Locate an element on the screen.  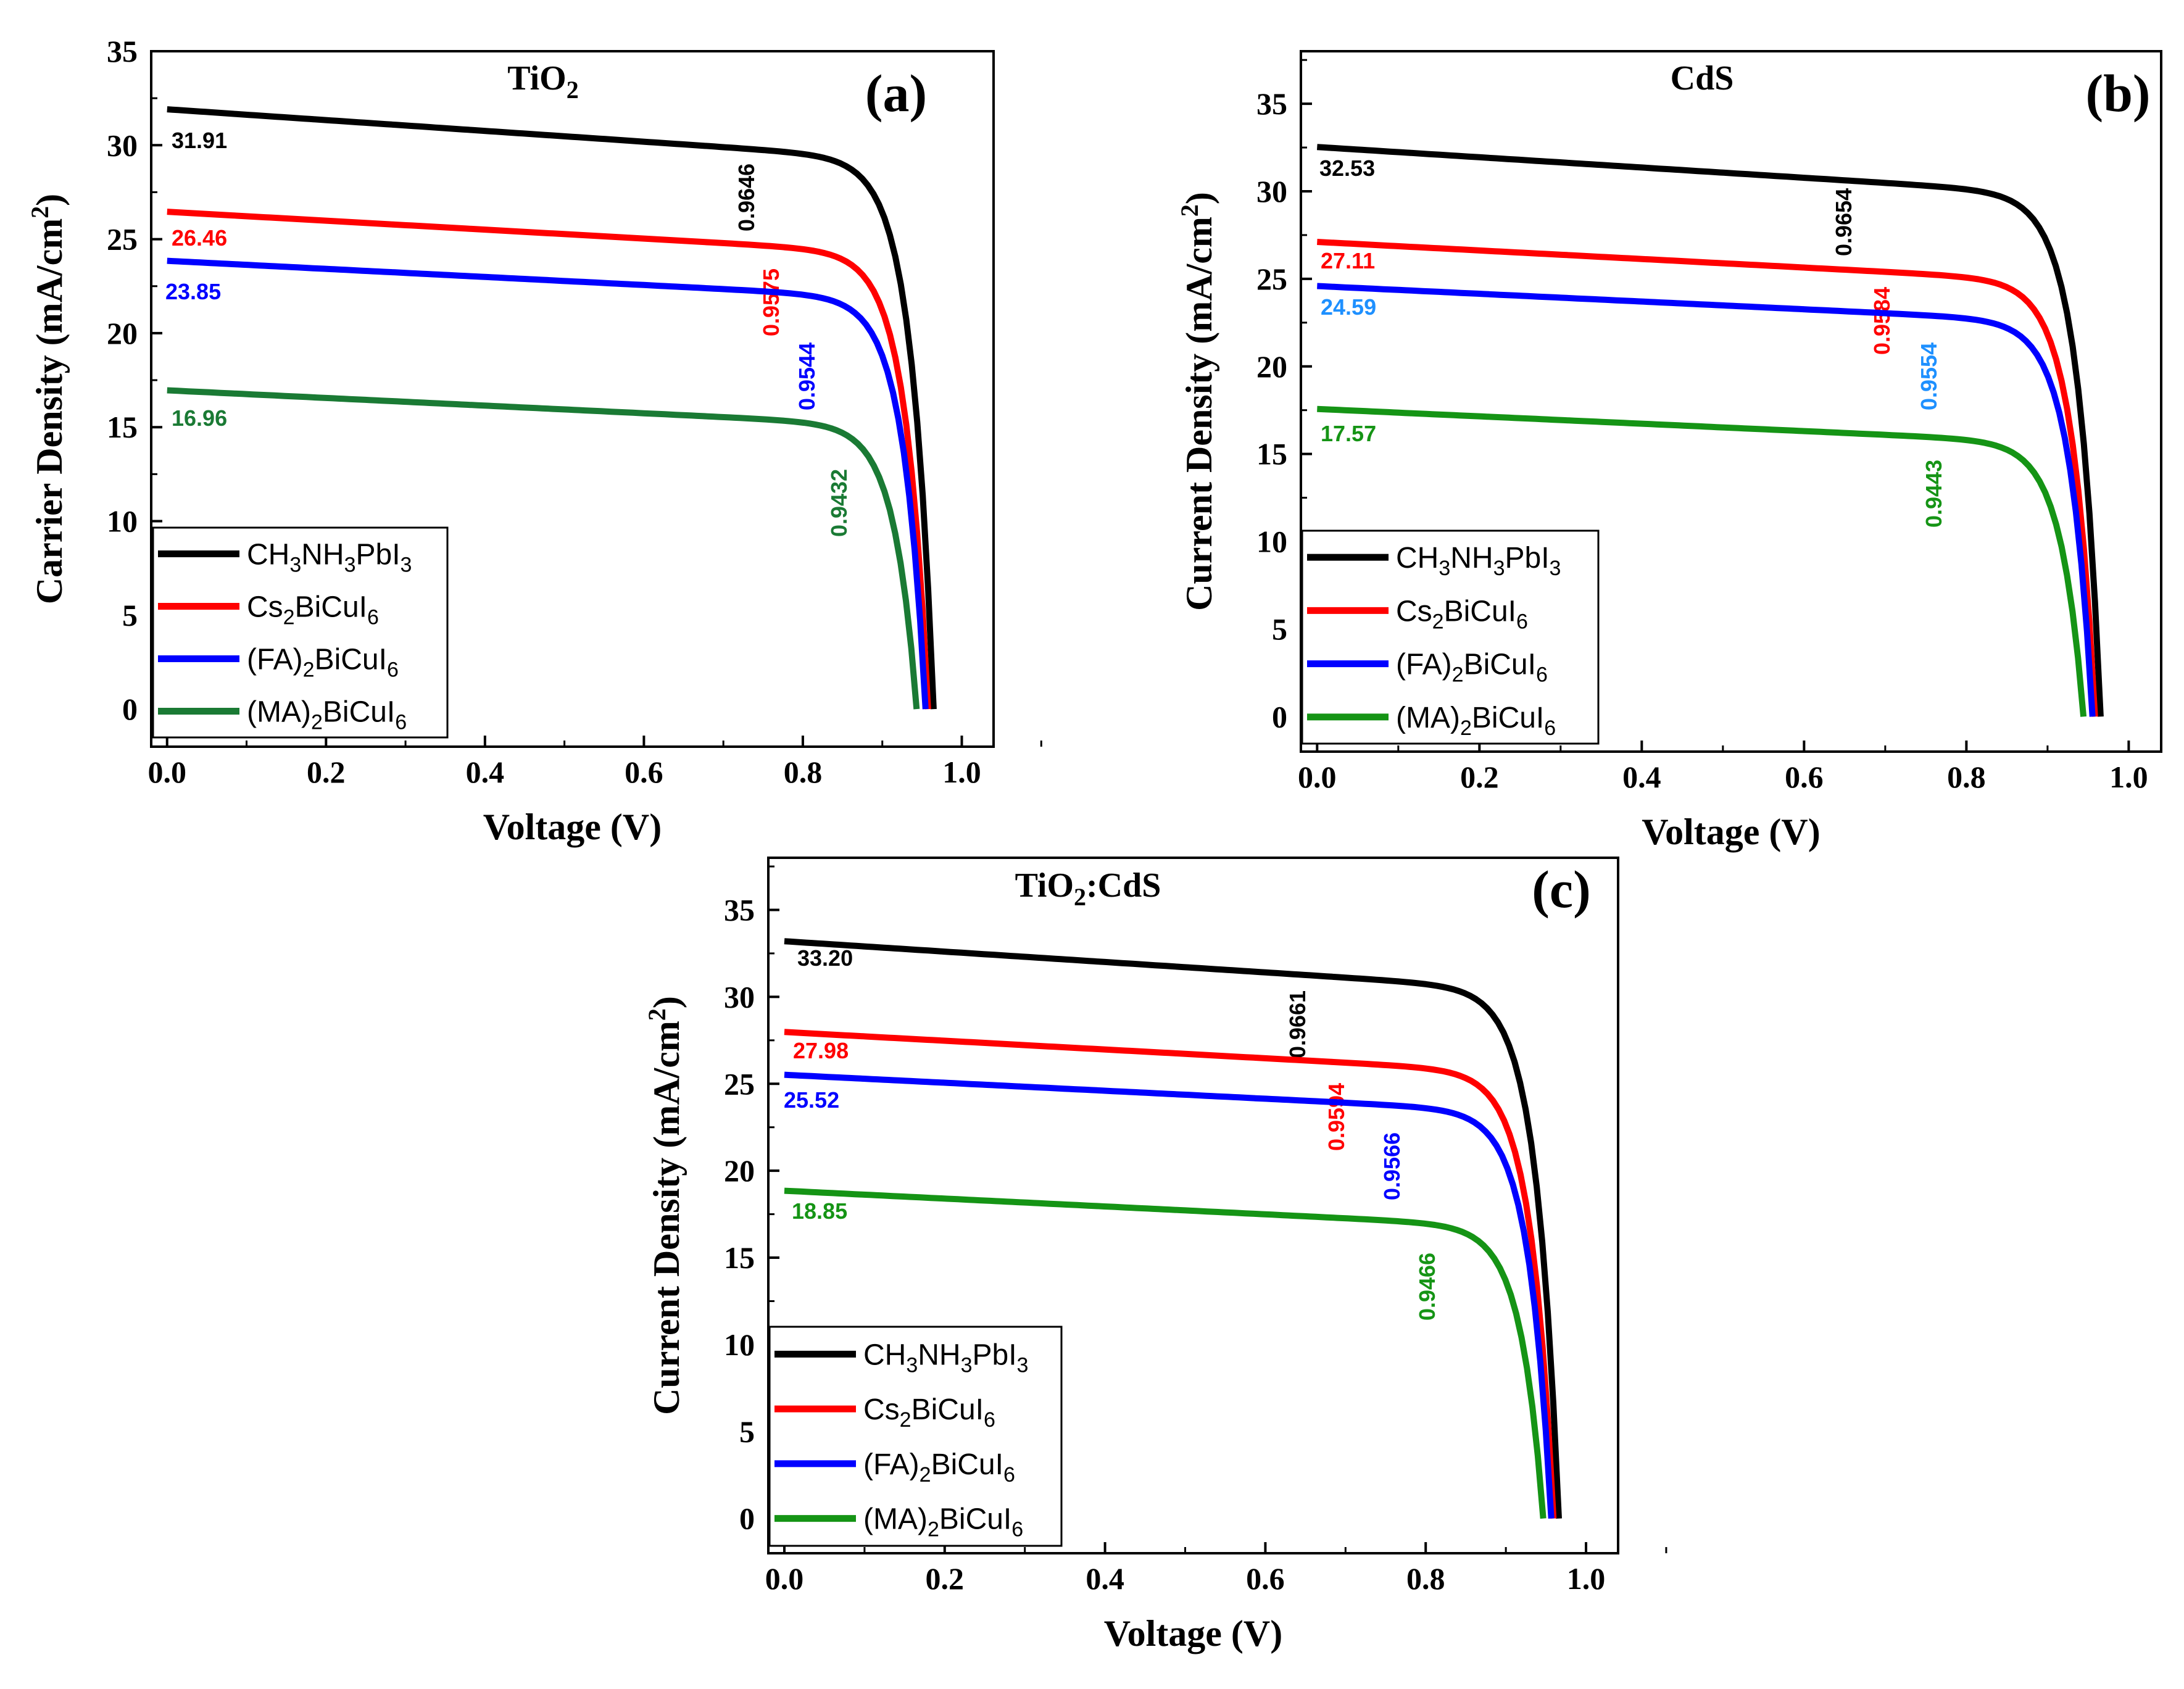
voc-label-fa2bicui6: 0.9544 is located at coordinates (807, 376).